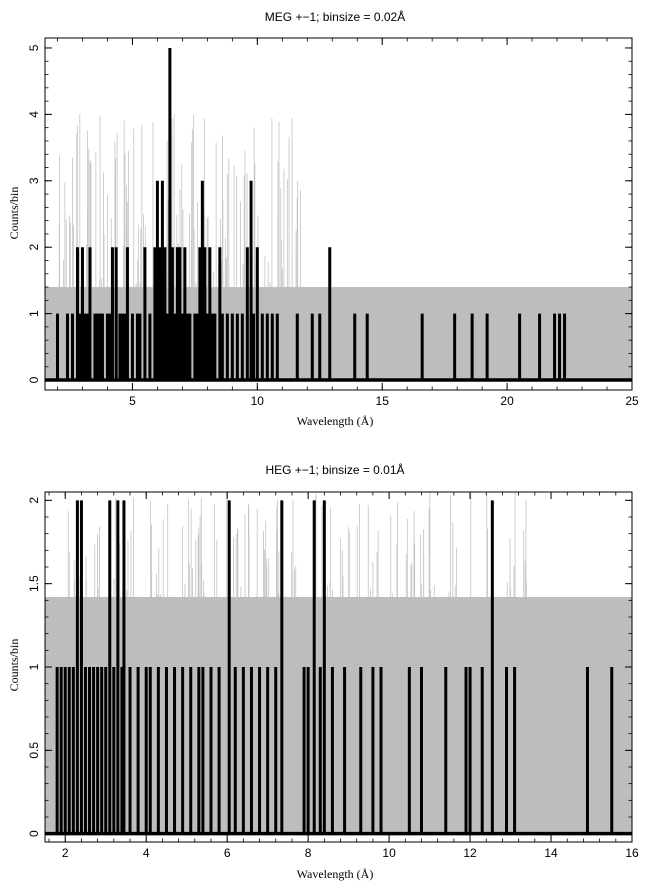 Image resolution: width=649 pixels, height=891 pixels. What do you see at coordinates (227, 853) in the screenshot?
I see `heg-x-tick-label: 6` at bounding box center [227, 853].